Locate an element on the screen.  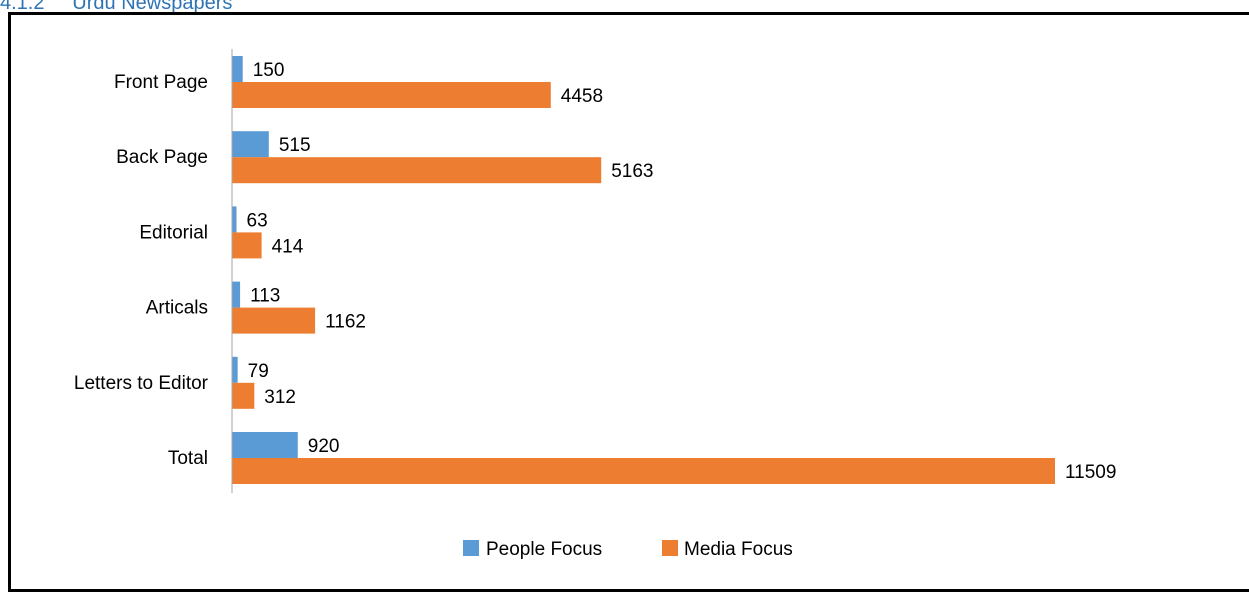
bar-media-focus-editorial is located at coordinates (247, 245).